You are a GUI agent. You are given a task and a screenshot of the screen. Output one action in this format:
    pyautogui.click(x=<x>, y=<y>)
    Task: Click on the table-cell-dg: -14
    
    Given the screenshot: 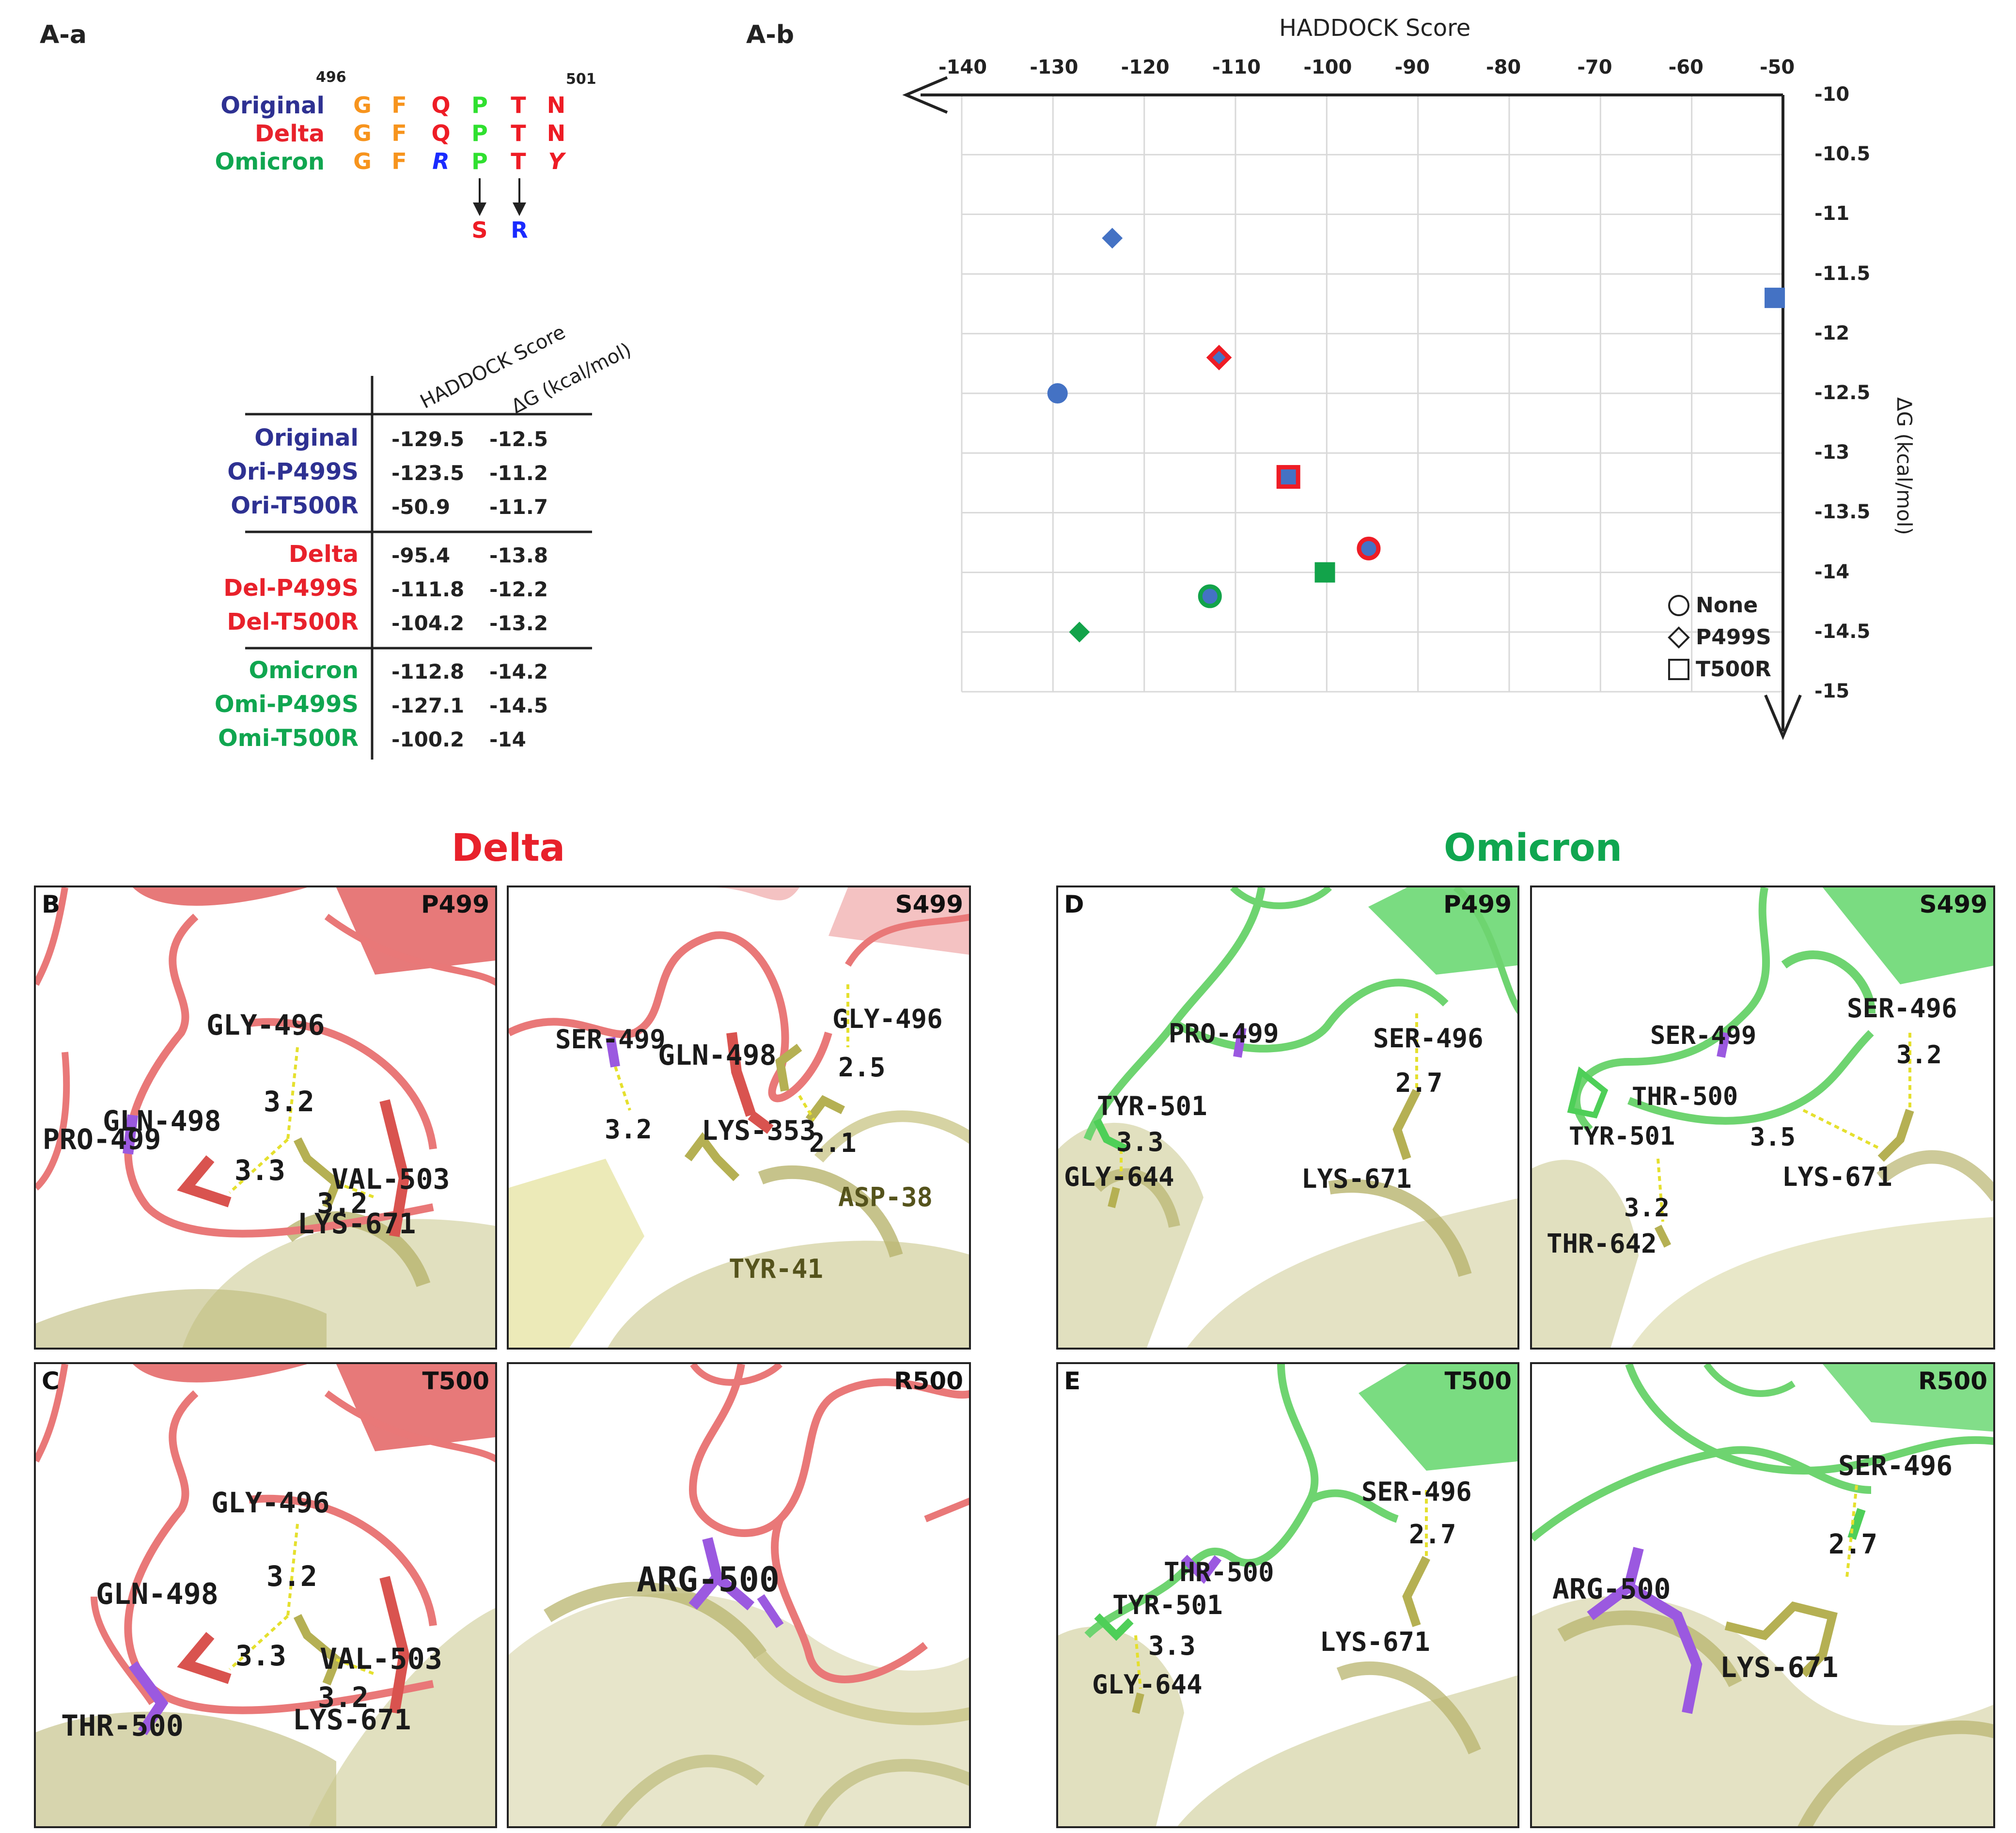 What is the action you would take?
    pyautogui.click(x=508, y=740)
    